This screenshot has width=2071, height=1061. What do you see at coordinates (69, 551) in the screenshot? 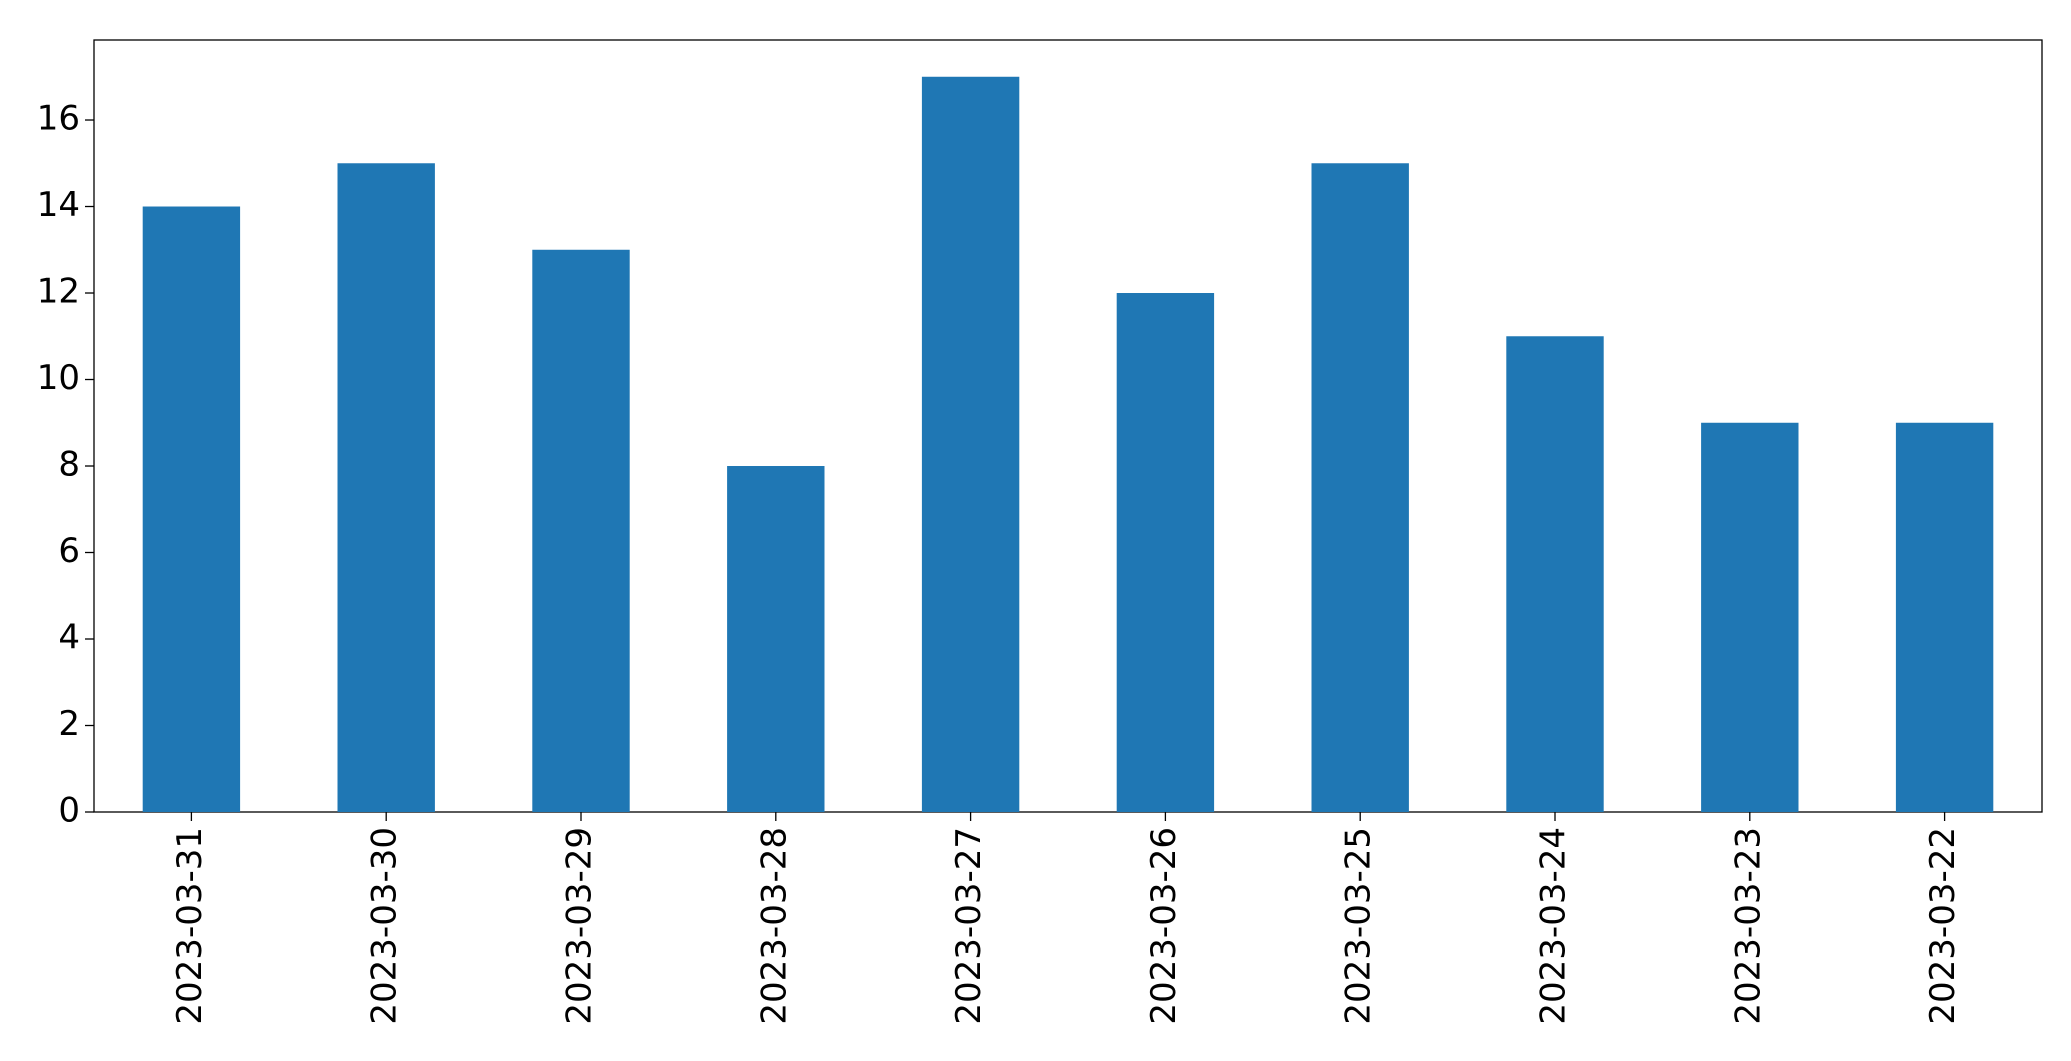
I see `y-tick-label: 6` at bounding box center [69, 551].